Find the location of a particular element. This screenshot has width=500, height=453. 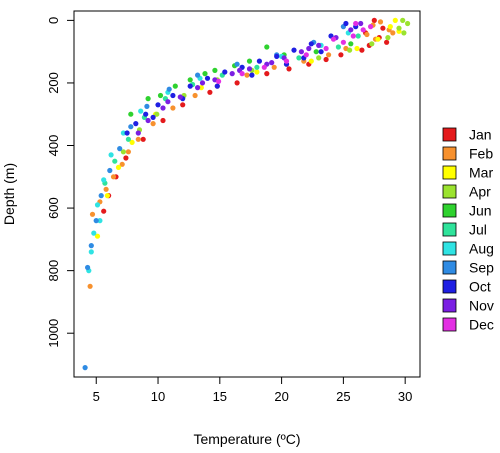

legend-item-dec: Dec is located at coordinates (468, 325).